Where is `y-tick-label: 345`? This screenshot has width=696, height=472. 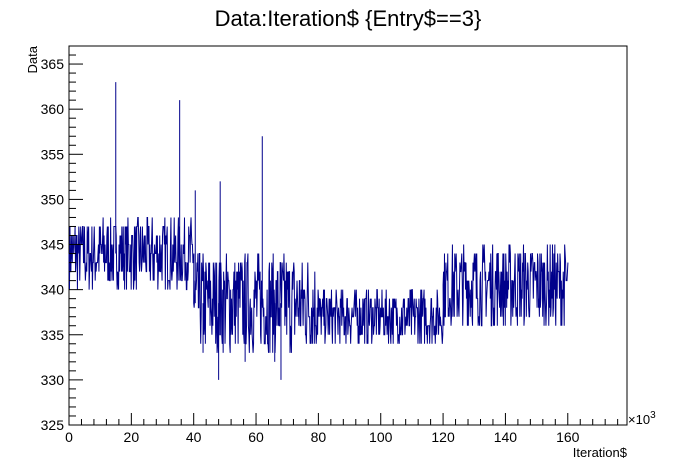 y-tick-label: 345 is located at coordinates (53, 245).